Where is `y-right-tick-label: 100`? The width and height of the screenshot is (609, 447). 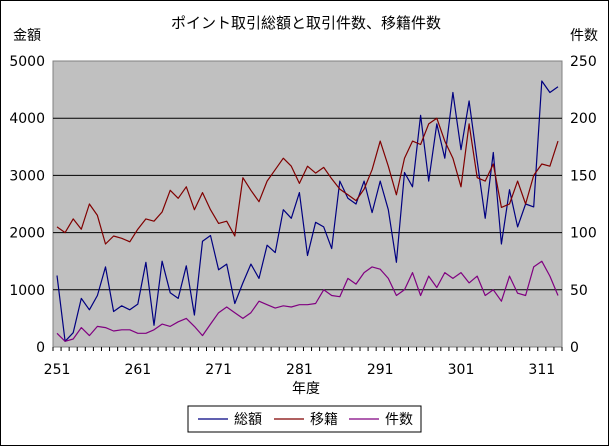
y-right-tick-label: 100 is located at coordinates (583, 234).